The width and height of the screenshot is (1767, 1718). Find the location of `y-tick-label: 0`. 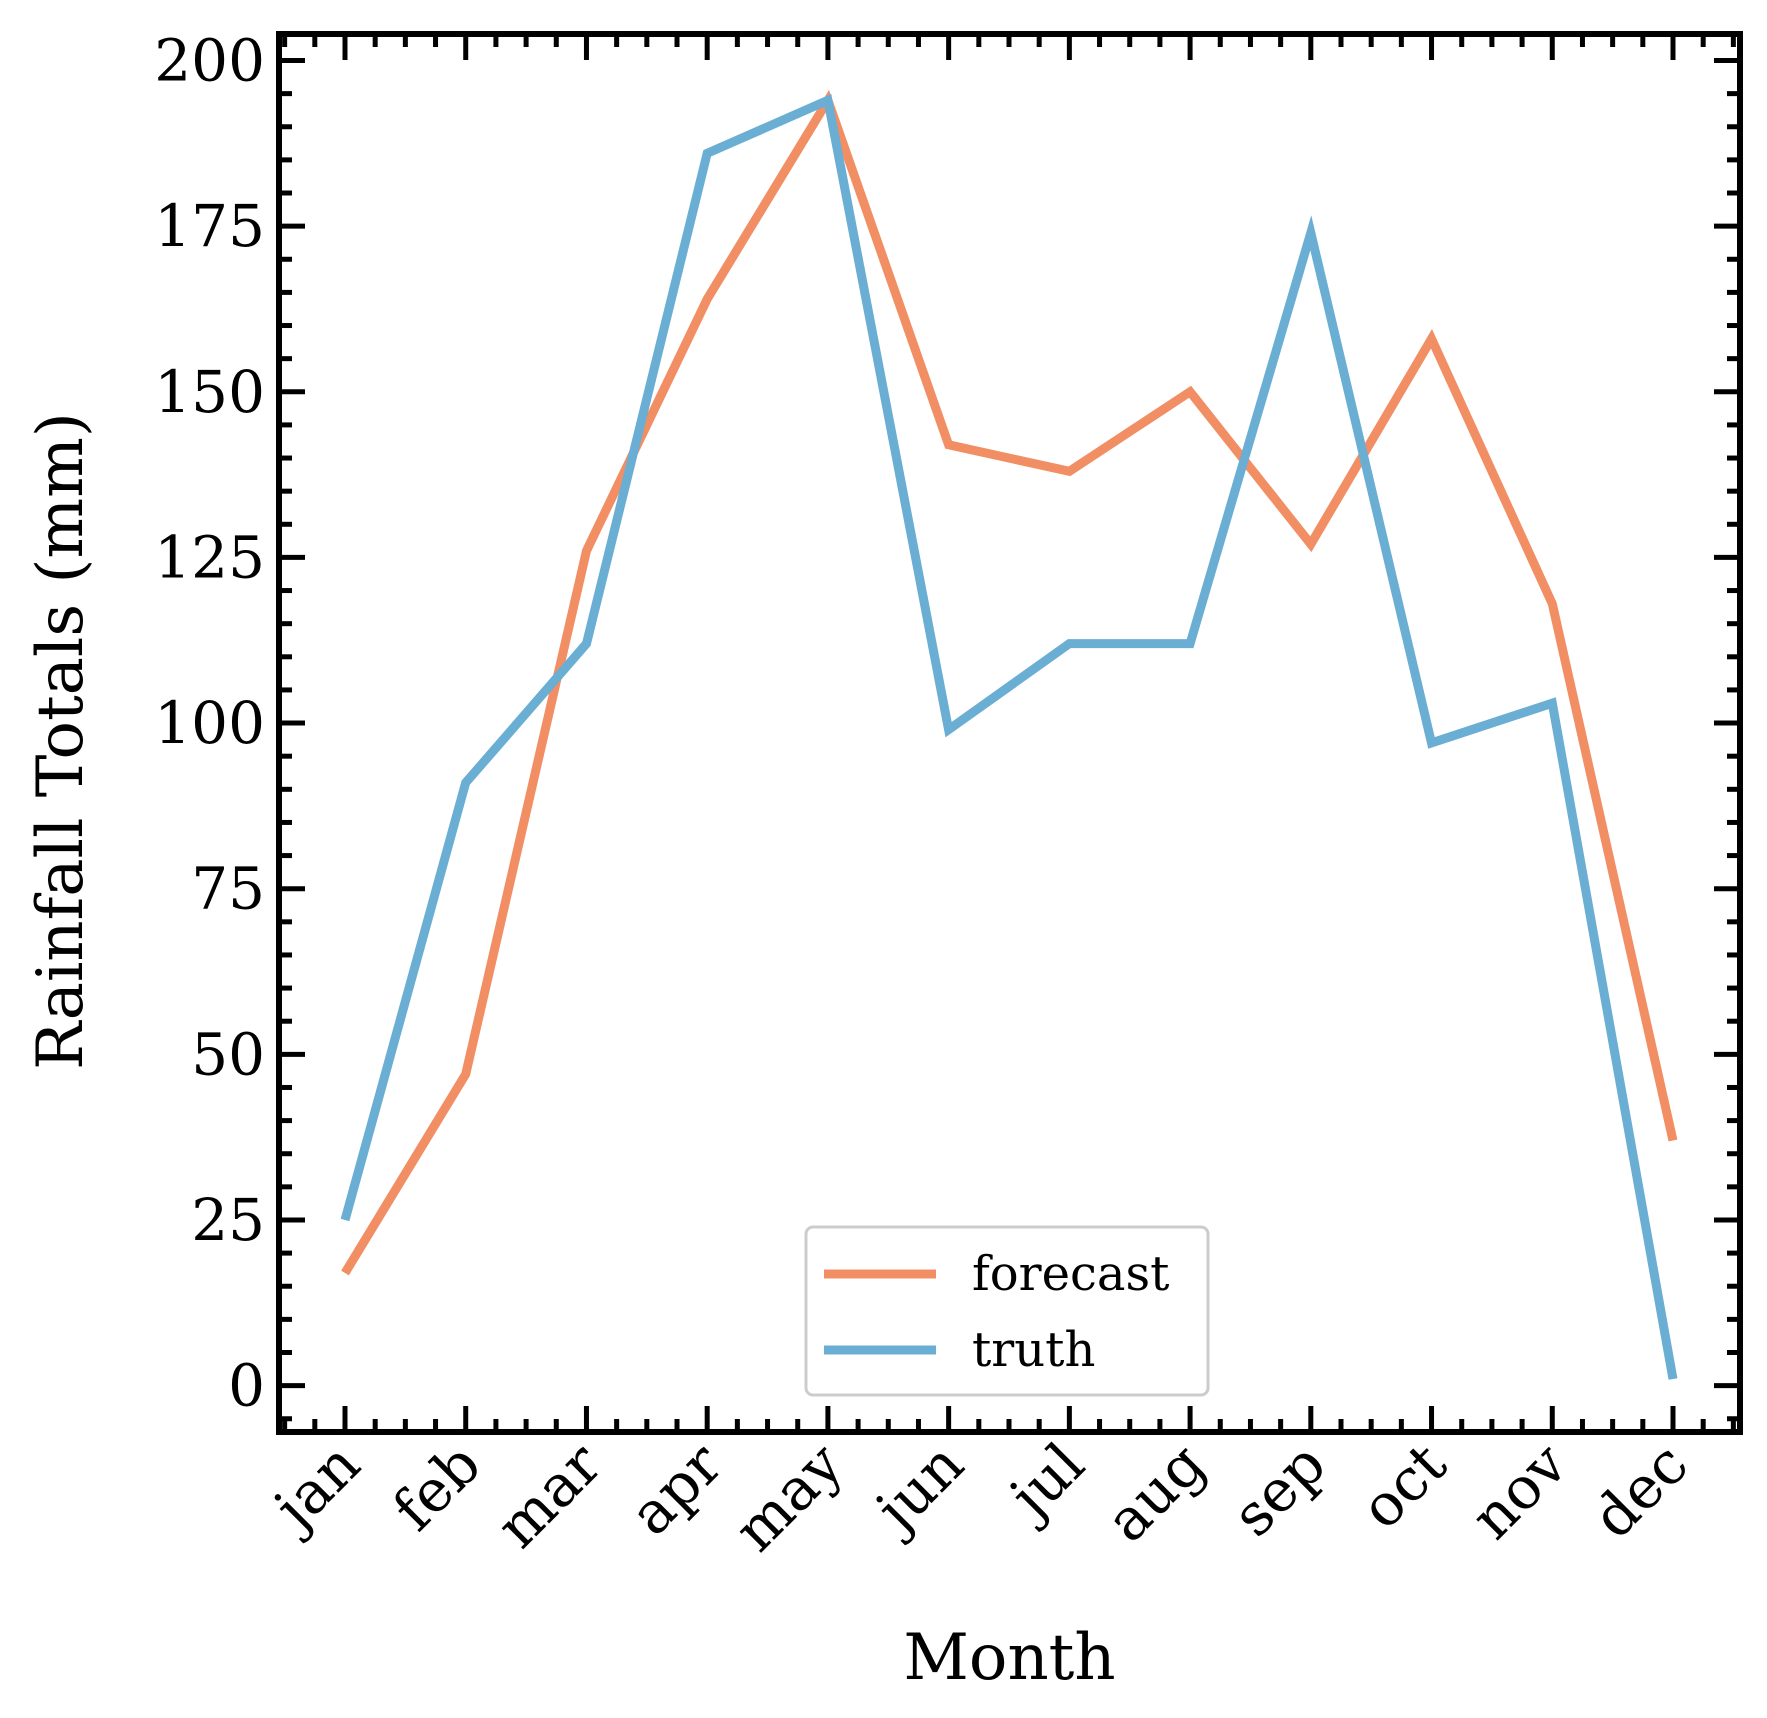

y-tick-label: 0 is located at coordinates (246, 1386).